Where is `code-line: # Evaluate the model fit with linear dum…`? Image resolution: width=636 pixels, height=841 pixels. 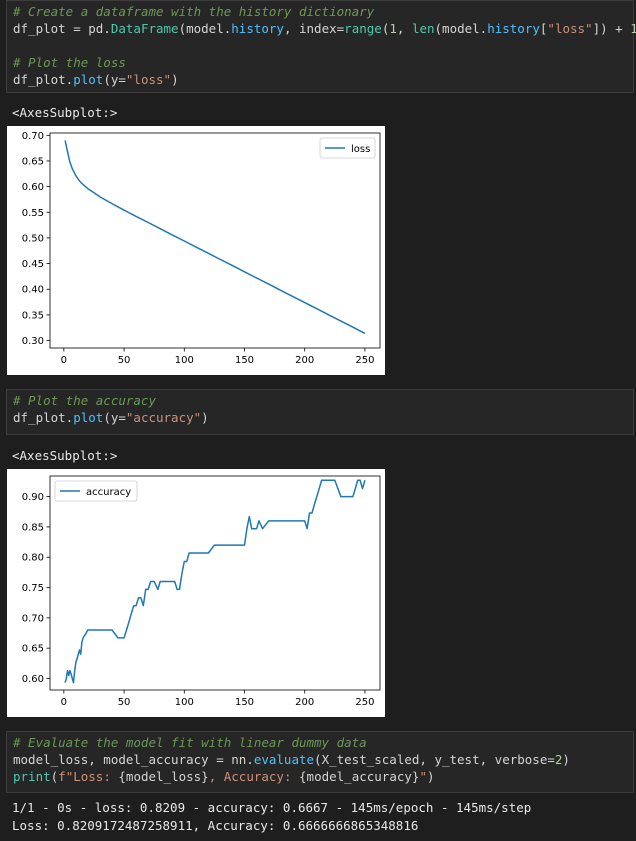
code-line: # Evaluate the model fit with linear dum… is located at coordinates (320, 742).